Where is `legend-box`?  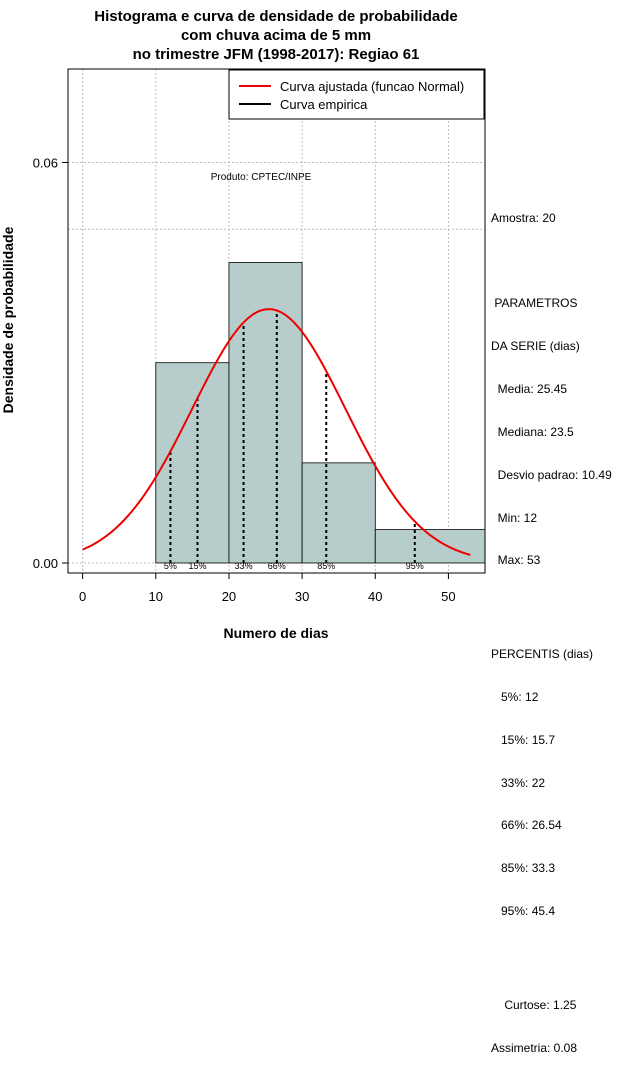
legend-box is located at coordinates (356, 94).